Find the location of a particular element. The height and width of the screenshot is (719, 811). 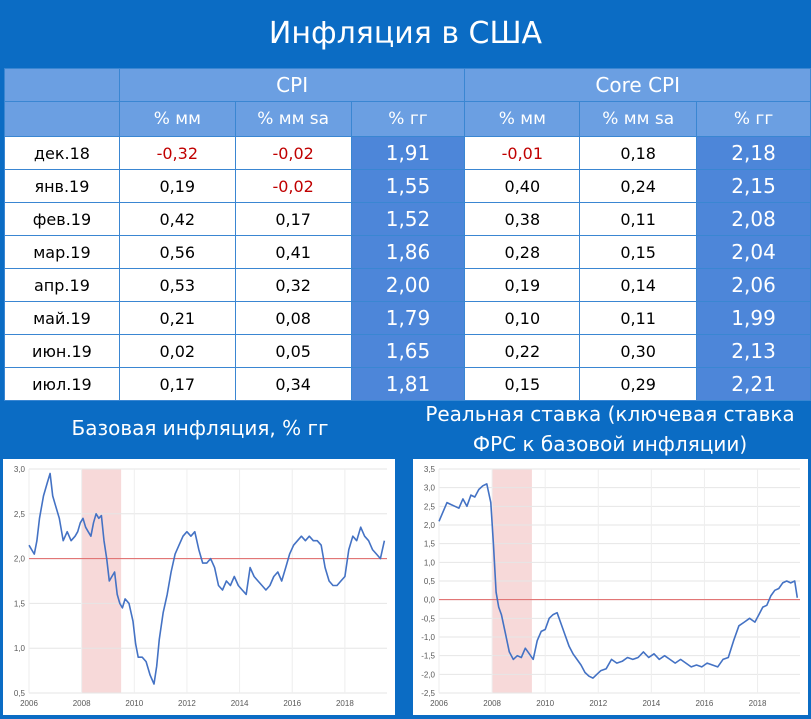

cell-core-yy: 2,18 is located at coordinates (753, 153).